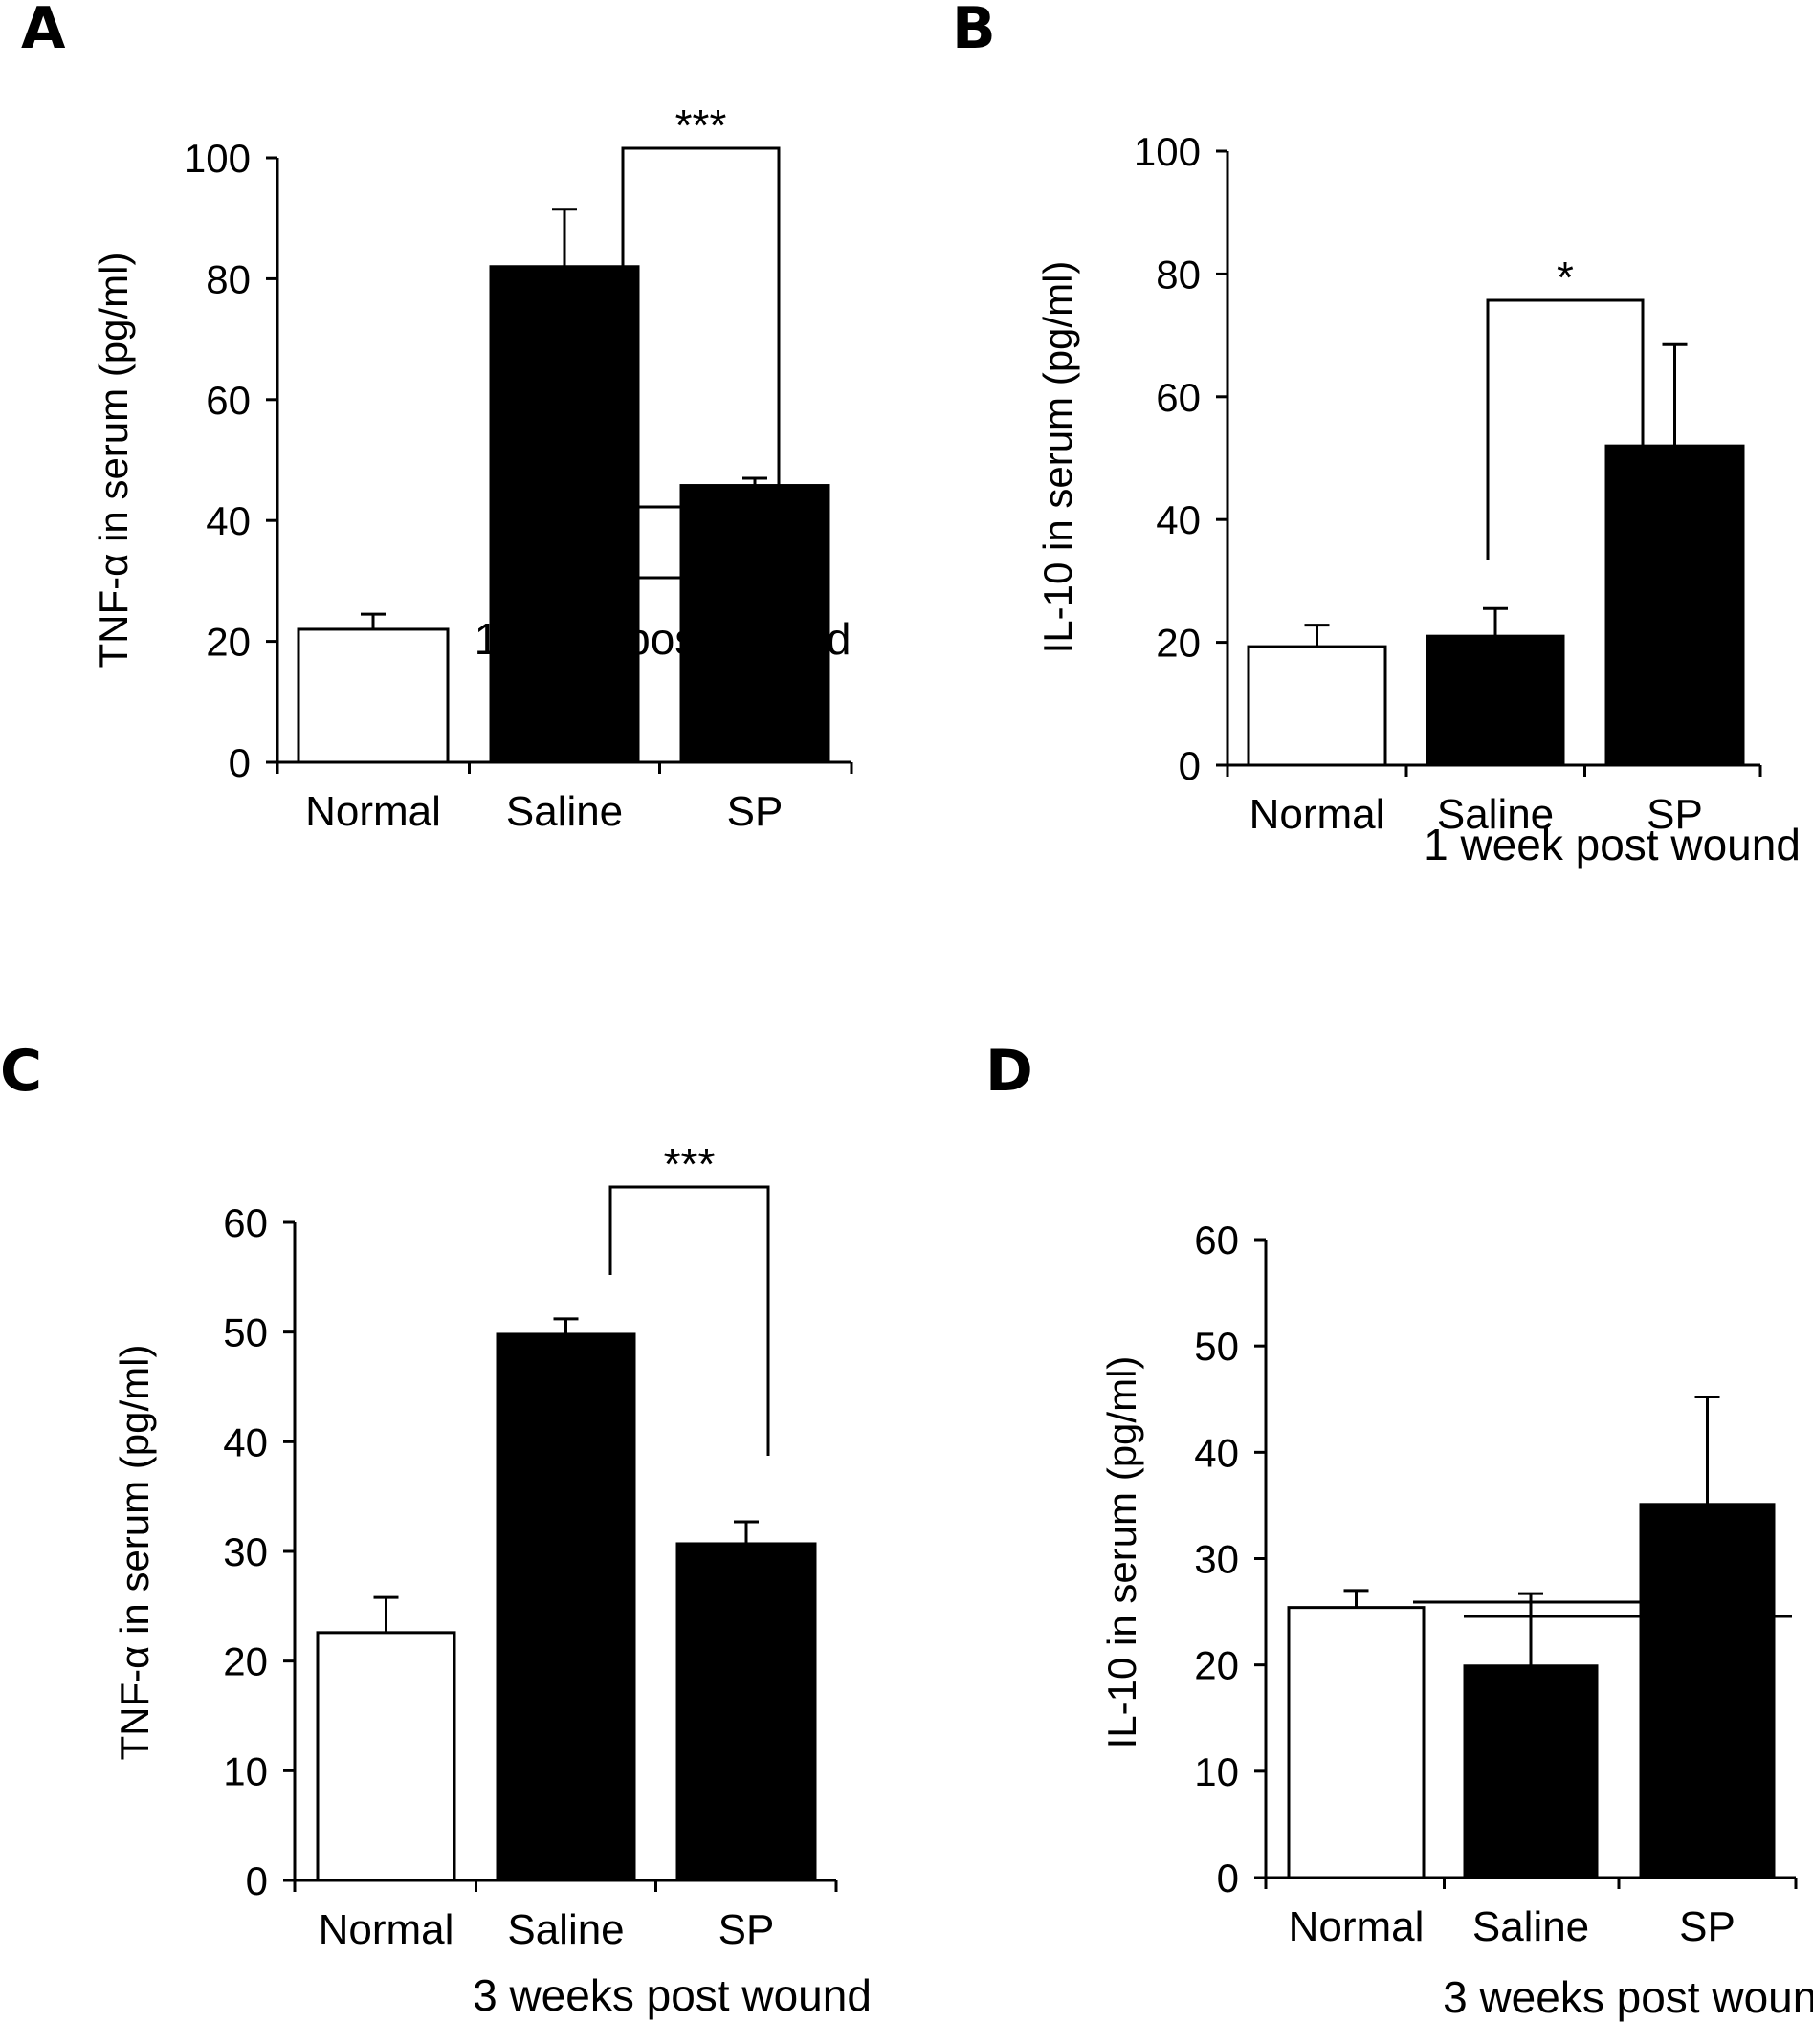  What do you see at coordinates (974, 31) in the screenshot?
I see `panel-letter: B` at bounding box center [974, 31].